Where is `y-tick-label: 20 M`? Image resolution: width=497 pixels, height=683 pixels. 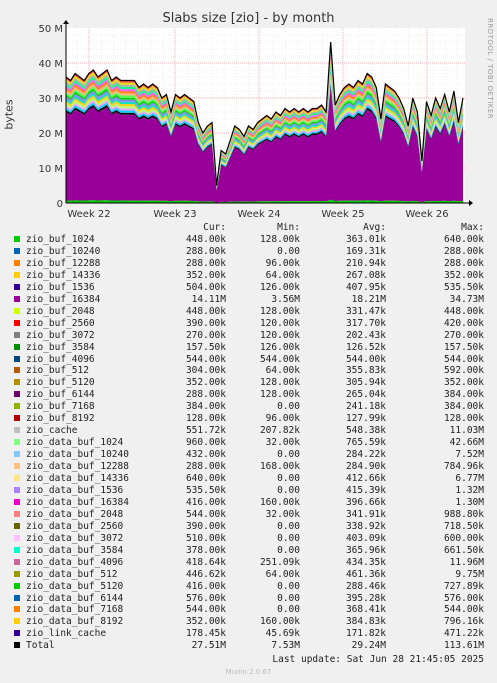
y-tick-label: 20 M is located at coordinates (50, 134).